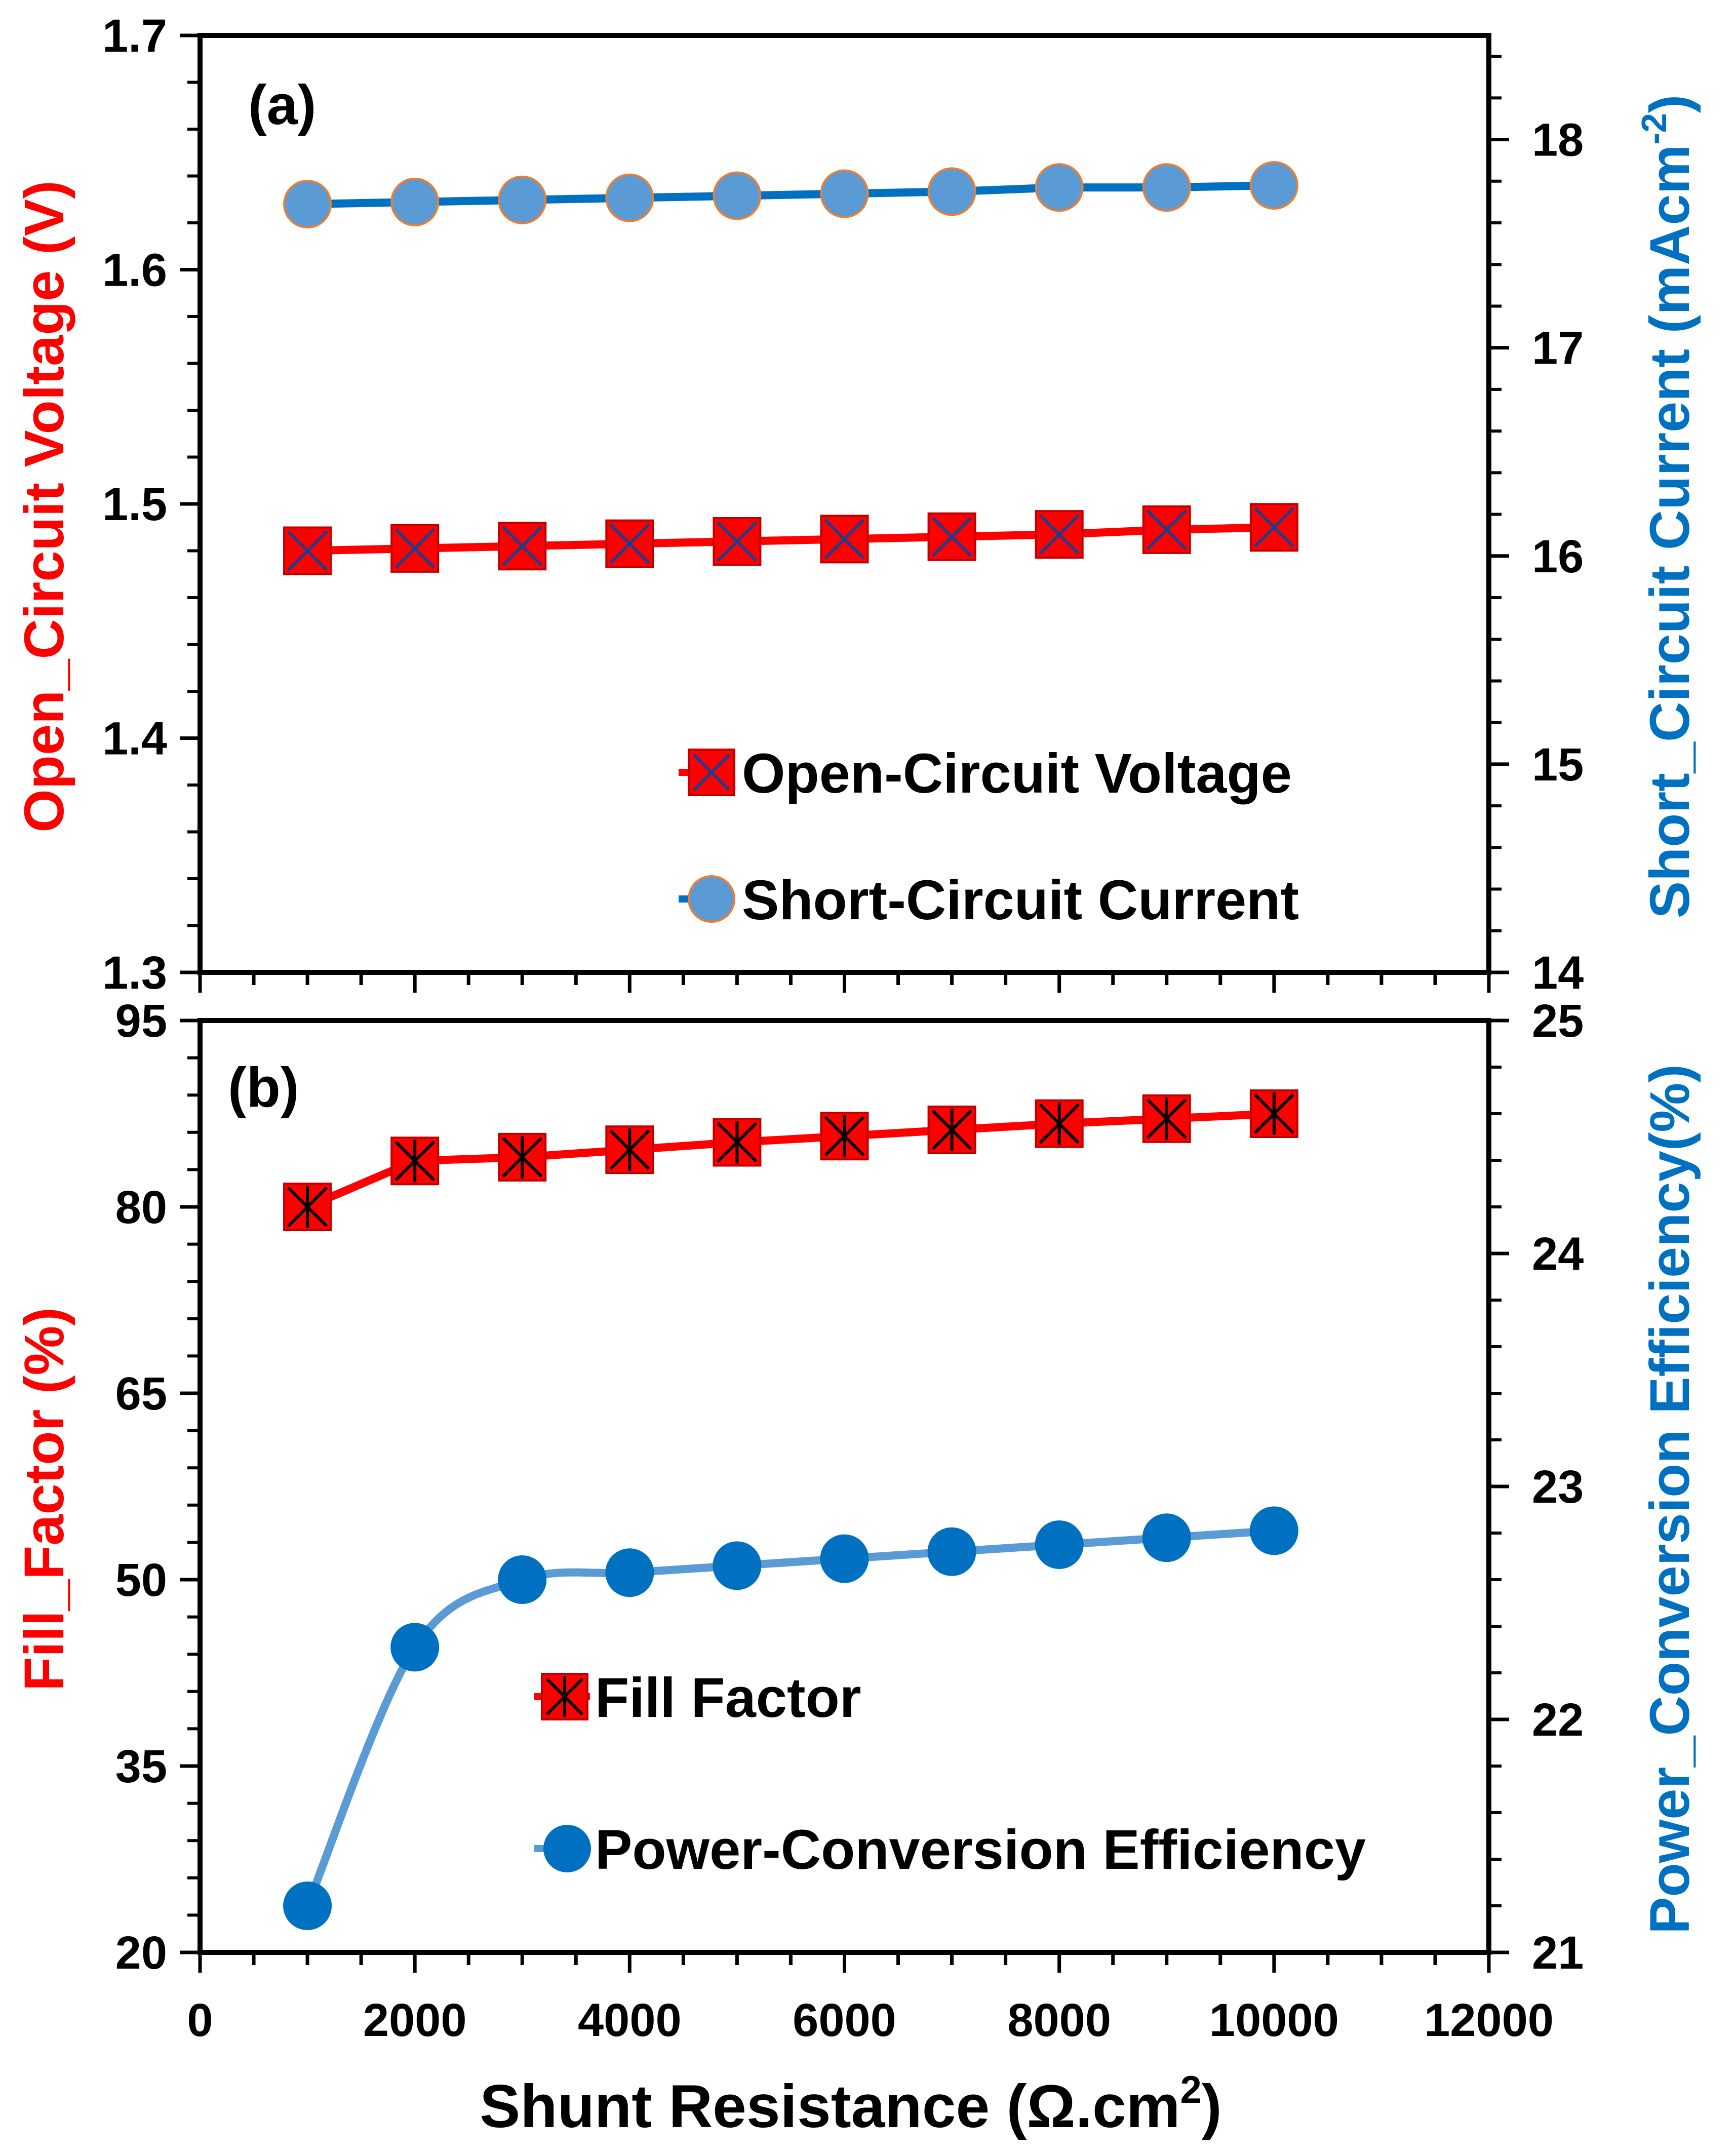 This screenshot has width=1736, height=2155. I want to click on y2-tick-label: 14, so click(1558, 973).